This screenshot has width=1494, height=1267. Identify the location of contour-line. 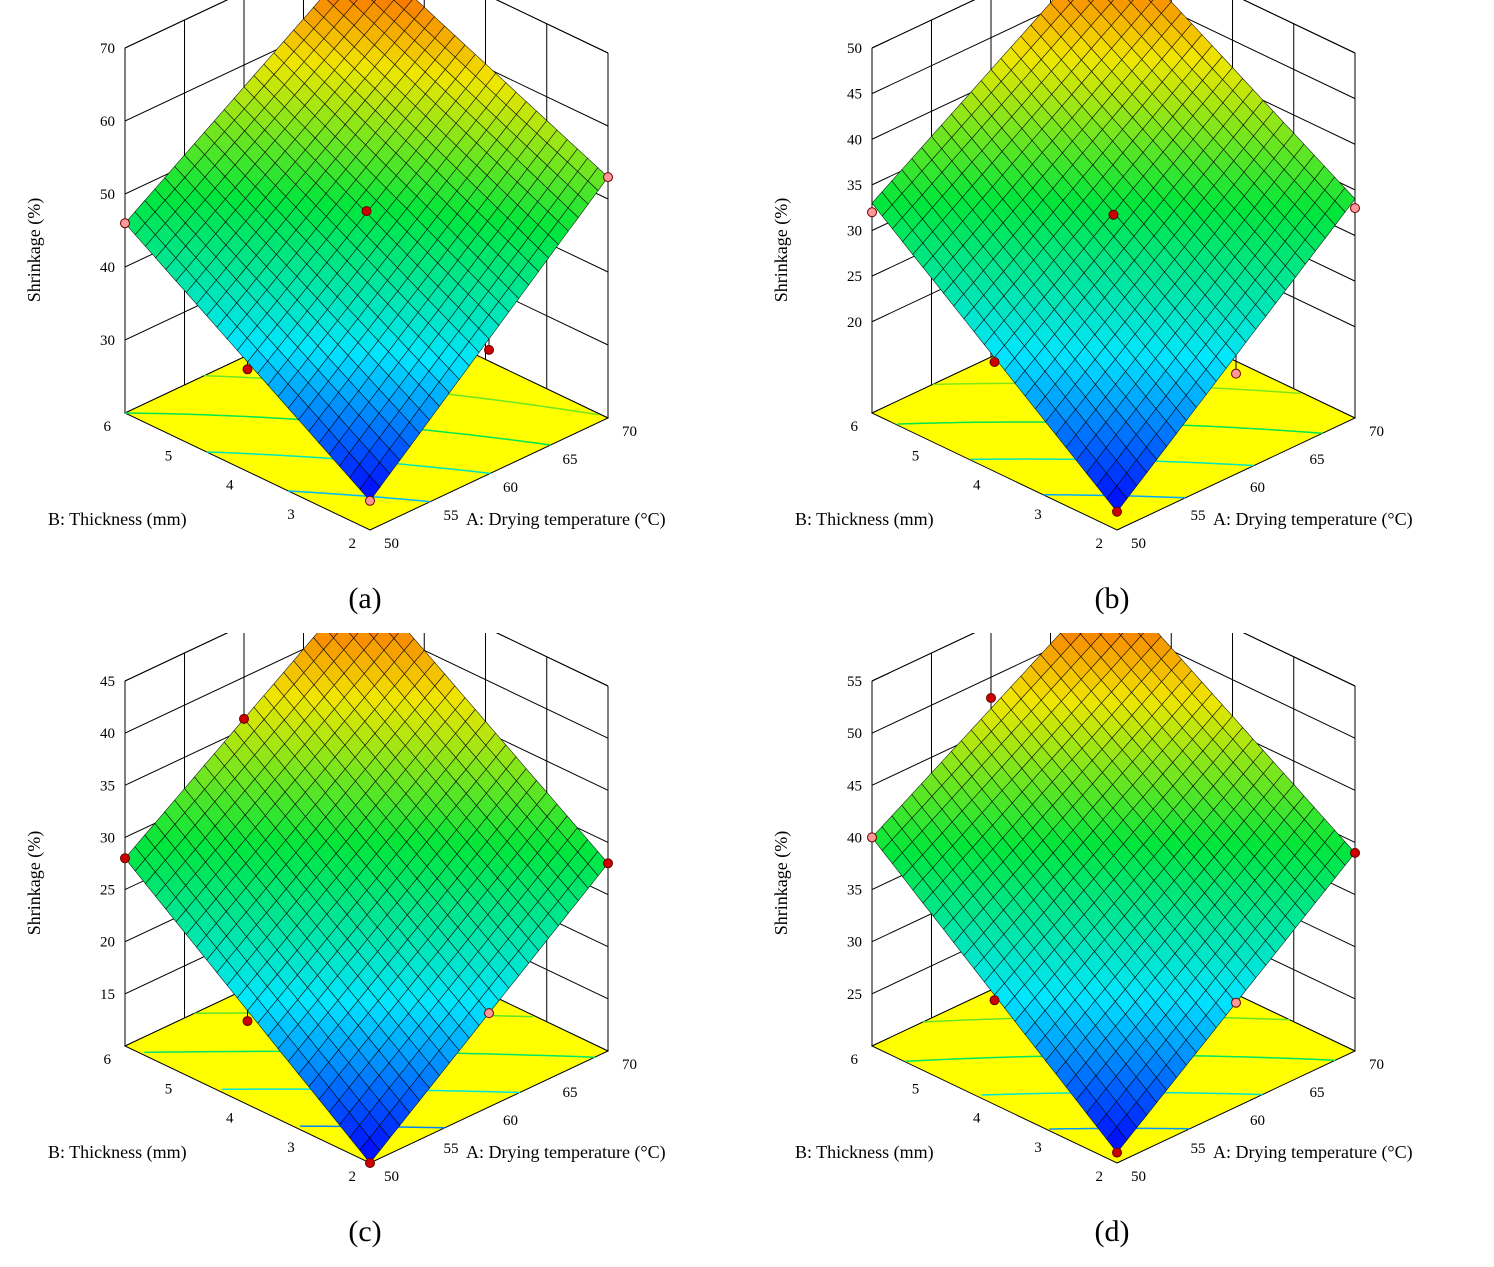
(359, 496).